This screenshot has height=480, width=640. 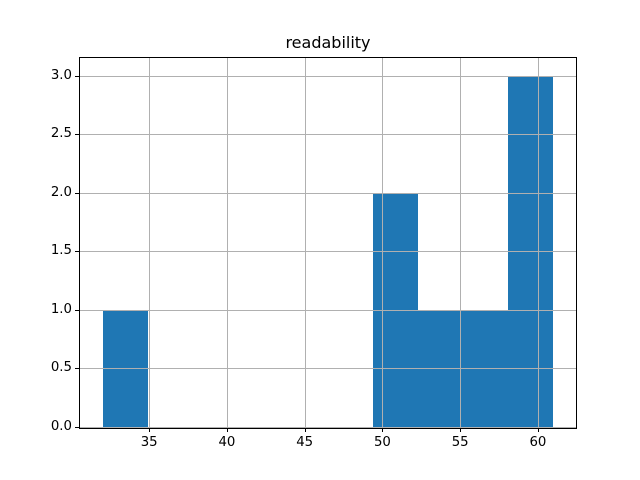 I want to click on y-tick-label: 1.5, so click(x=61, y=251).